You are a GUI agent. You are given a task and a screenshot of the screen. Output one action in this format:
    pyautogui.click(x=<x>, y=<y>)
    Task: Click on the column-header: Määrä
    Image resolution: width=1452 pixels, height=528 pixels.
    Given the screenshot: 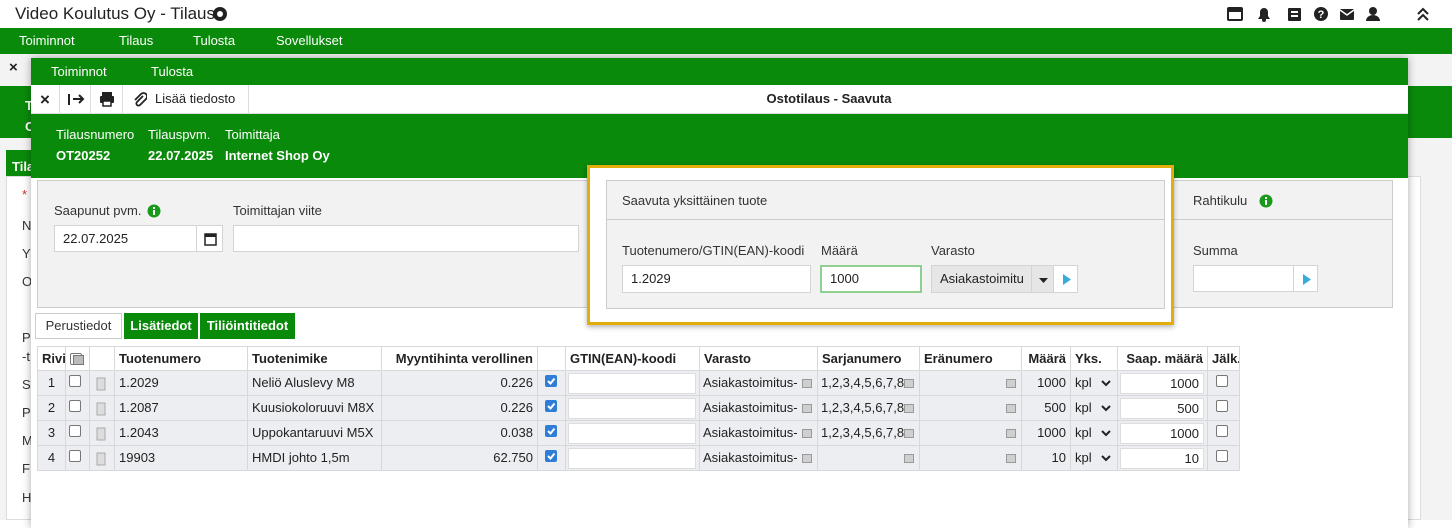 What is the action you would take?
    pyautogui.click(x=1046, y=358)
    